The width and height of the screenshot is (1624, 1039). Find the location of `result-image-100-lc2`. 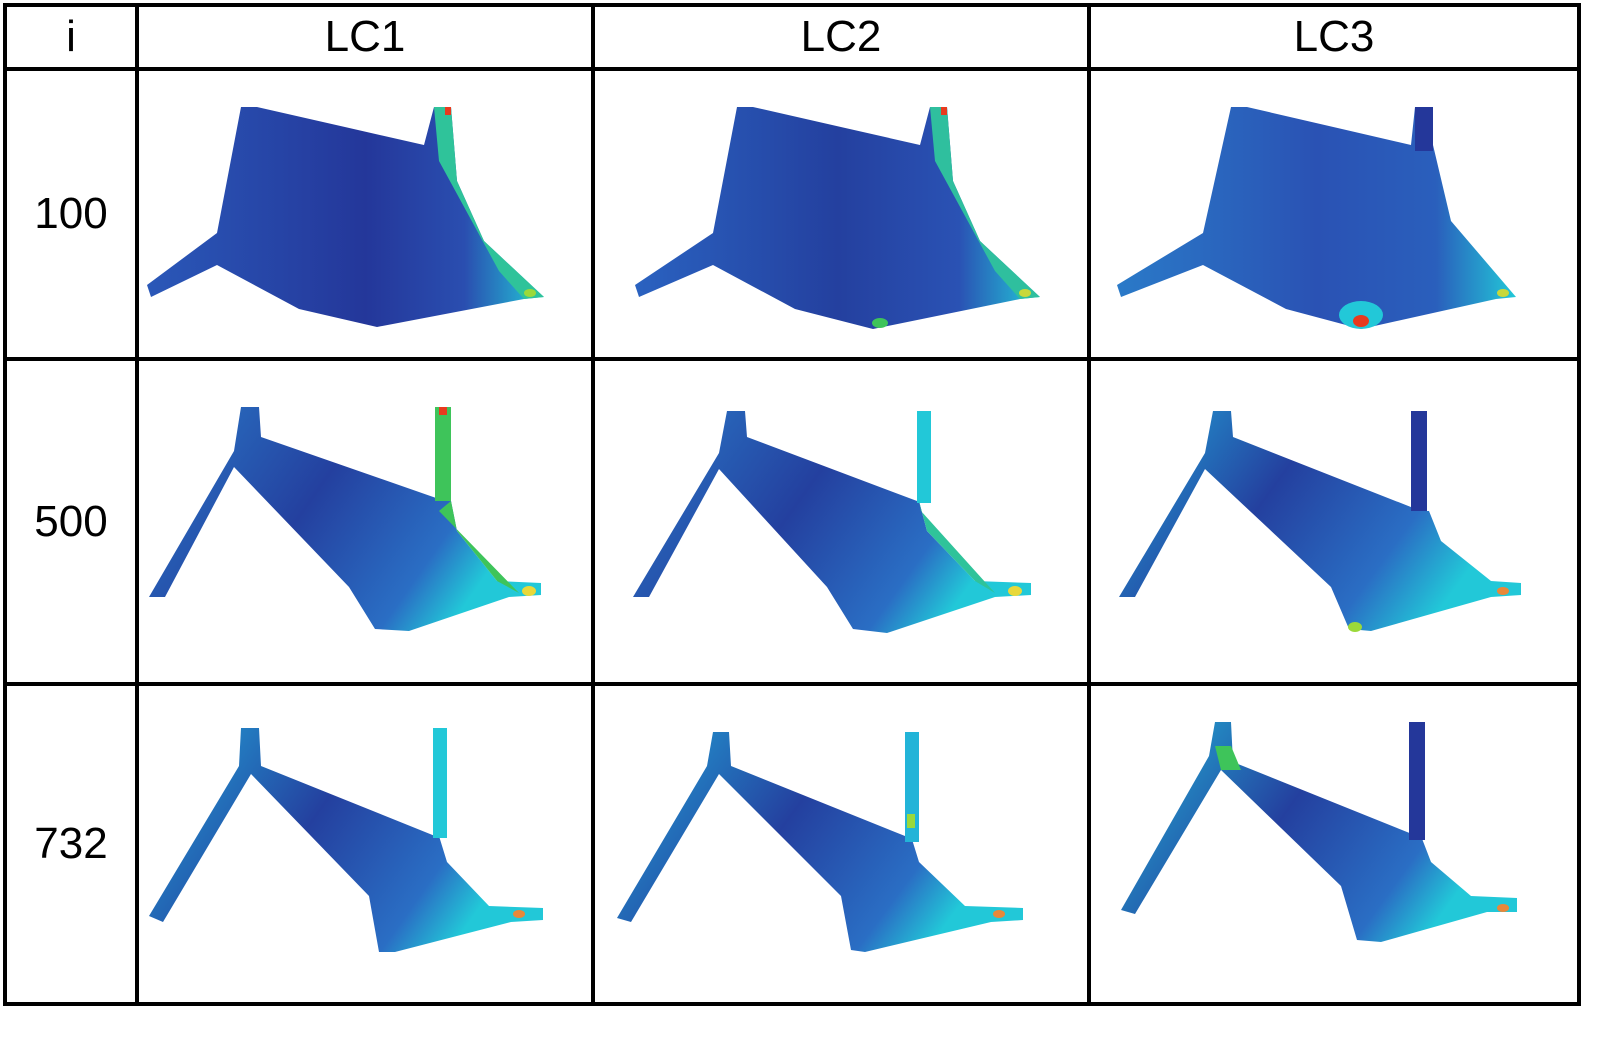

result-image-100-lc2 is located at coordinates (841, 214).